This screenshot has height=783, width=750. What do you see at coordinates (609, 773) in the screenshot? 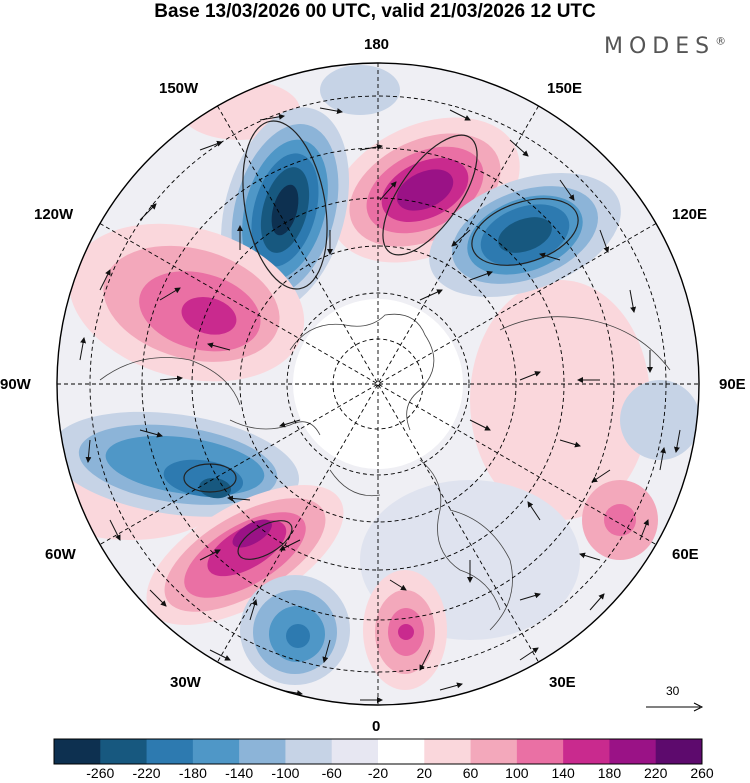
I see `colorbar-tick-label: 180` at bounding box center [609, 773].